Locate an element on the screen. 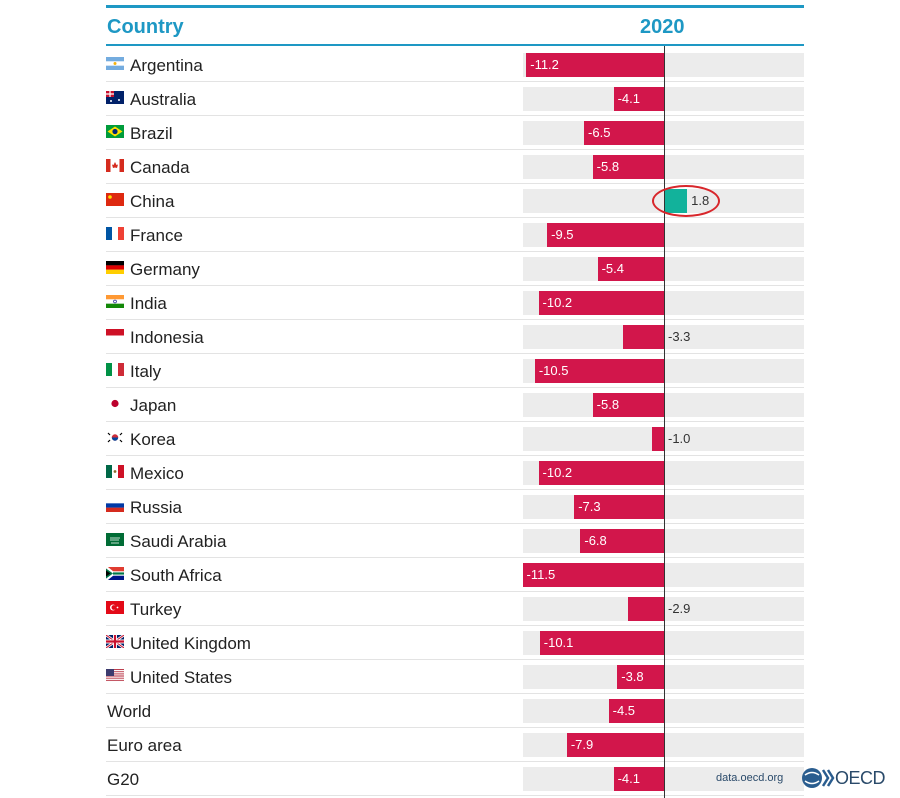 The width and height of the screenshot is (900, 798). data-label: -6.8 is located at coordinates (595, 540).